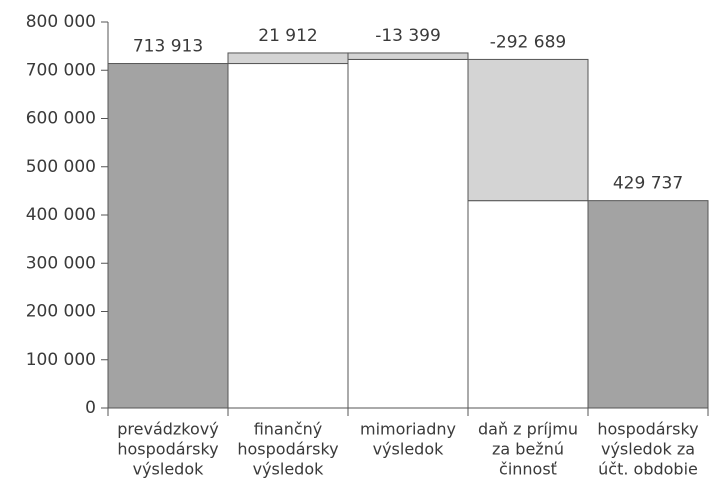  What do you see at coordinates (528, 469) in the screenshot?
I see `x-tick-label: činnosť` at bounding box center [528, 469].